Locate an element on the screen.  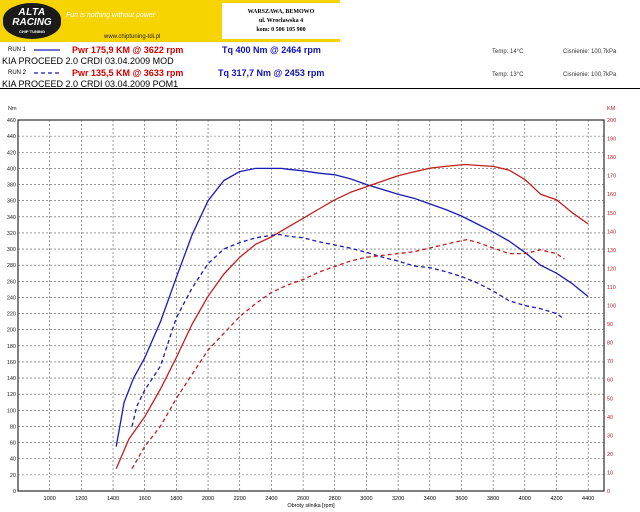
address-line3: kom: 0 506 105 900 is located at coordinates (281, 30).